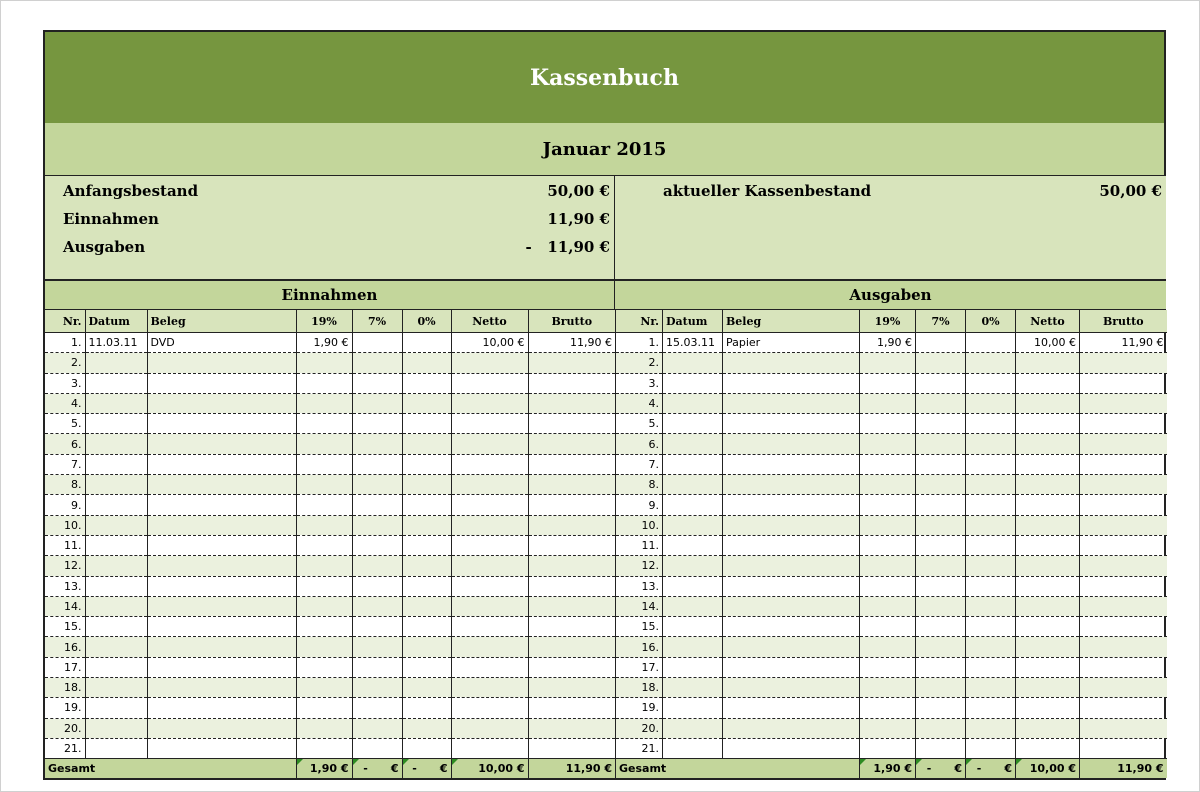 The height and width of the screenshot is (792, 1200). What do you see at coordinates (639, 485) in the screenshot?
I see `cell-nr: 8.` at bounding box center [639, 485].